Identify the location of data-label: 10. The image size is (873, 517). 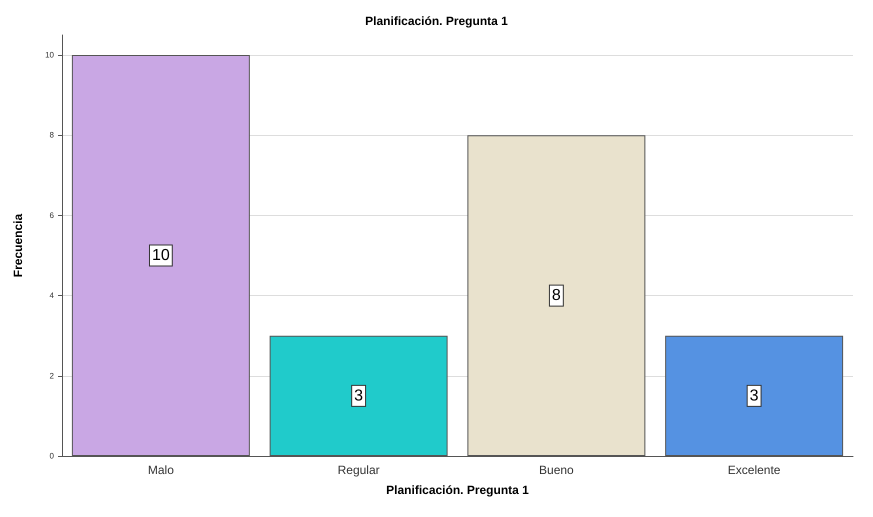
(161, 255).